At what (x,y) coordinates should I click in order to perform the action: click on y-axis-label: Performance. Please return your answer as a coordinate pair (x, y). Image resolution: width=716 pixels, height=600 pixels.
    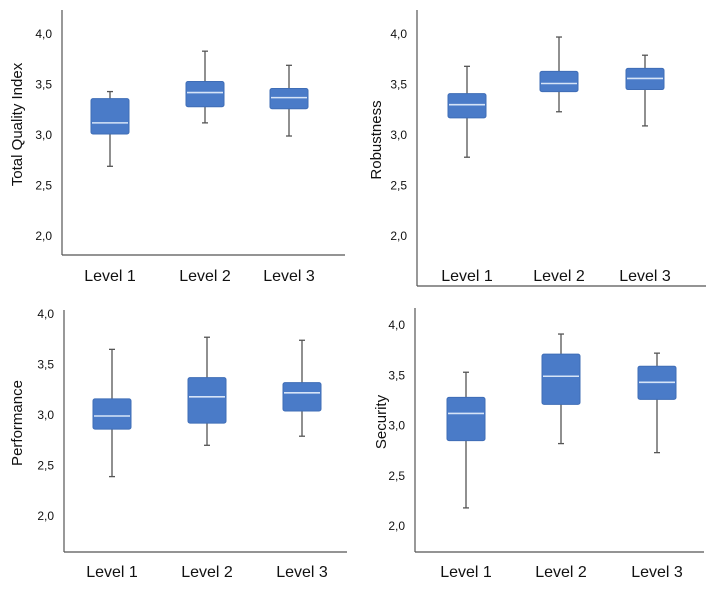
    Looking at the image, I should click on (17, 423).